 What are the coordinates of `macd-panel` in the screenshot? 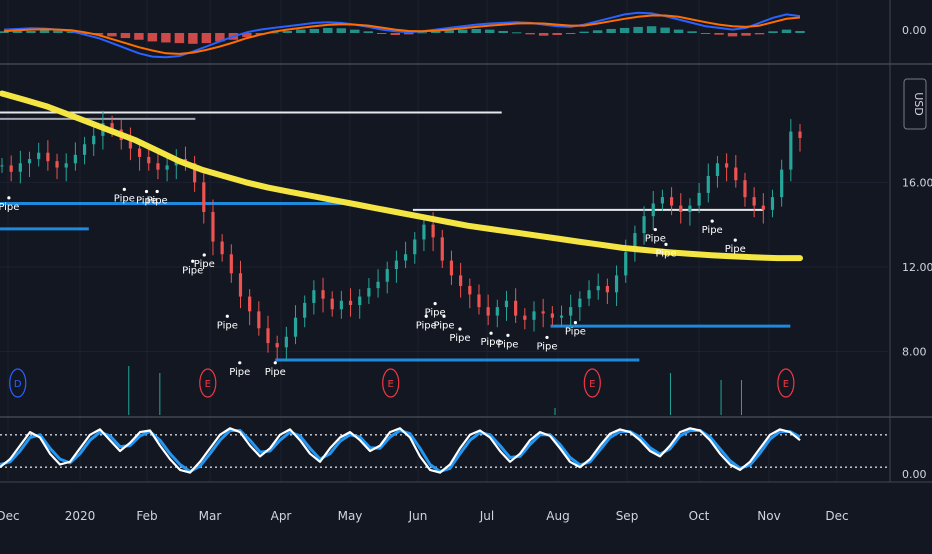 It's located at (402, 35).